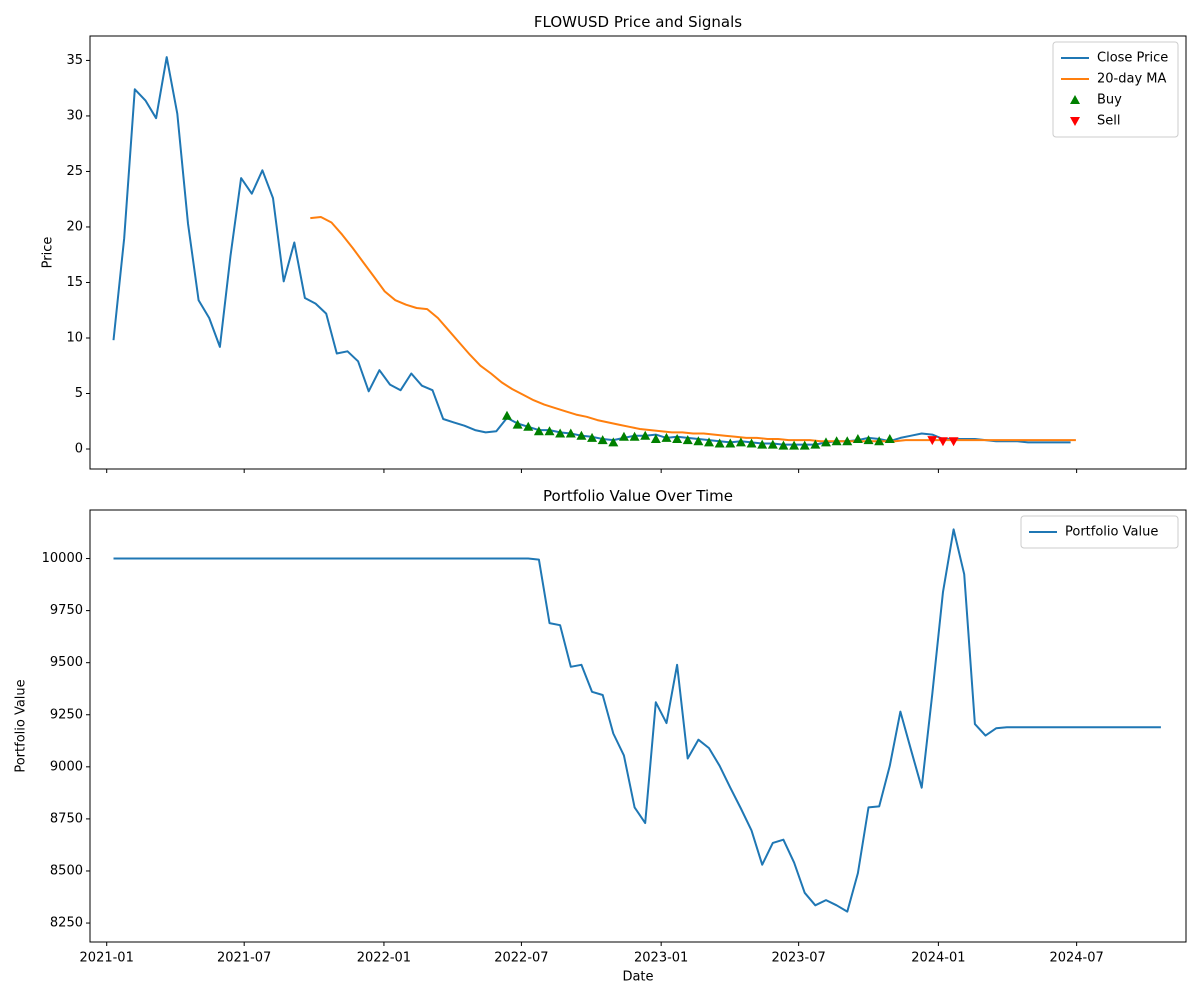  Describe the element at coordinates (79, 393) in the screenshot. I see `chart1-ytick-label: 5` at that location.